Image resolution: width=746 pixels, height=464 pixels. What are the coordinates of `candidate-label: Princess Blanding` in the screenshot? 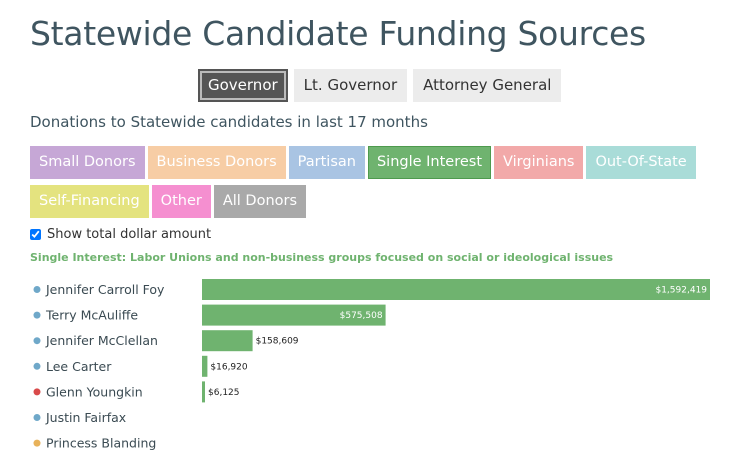 It's located at (101, 443).